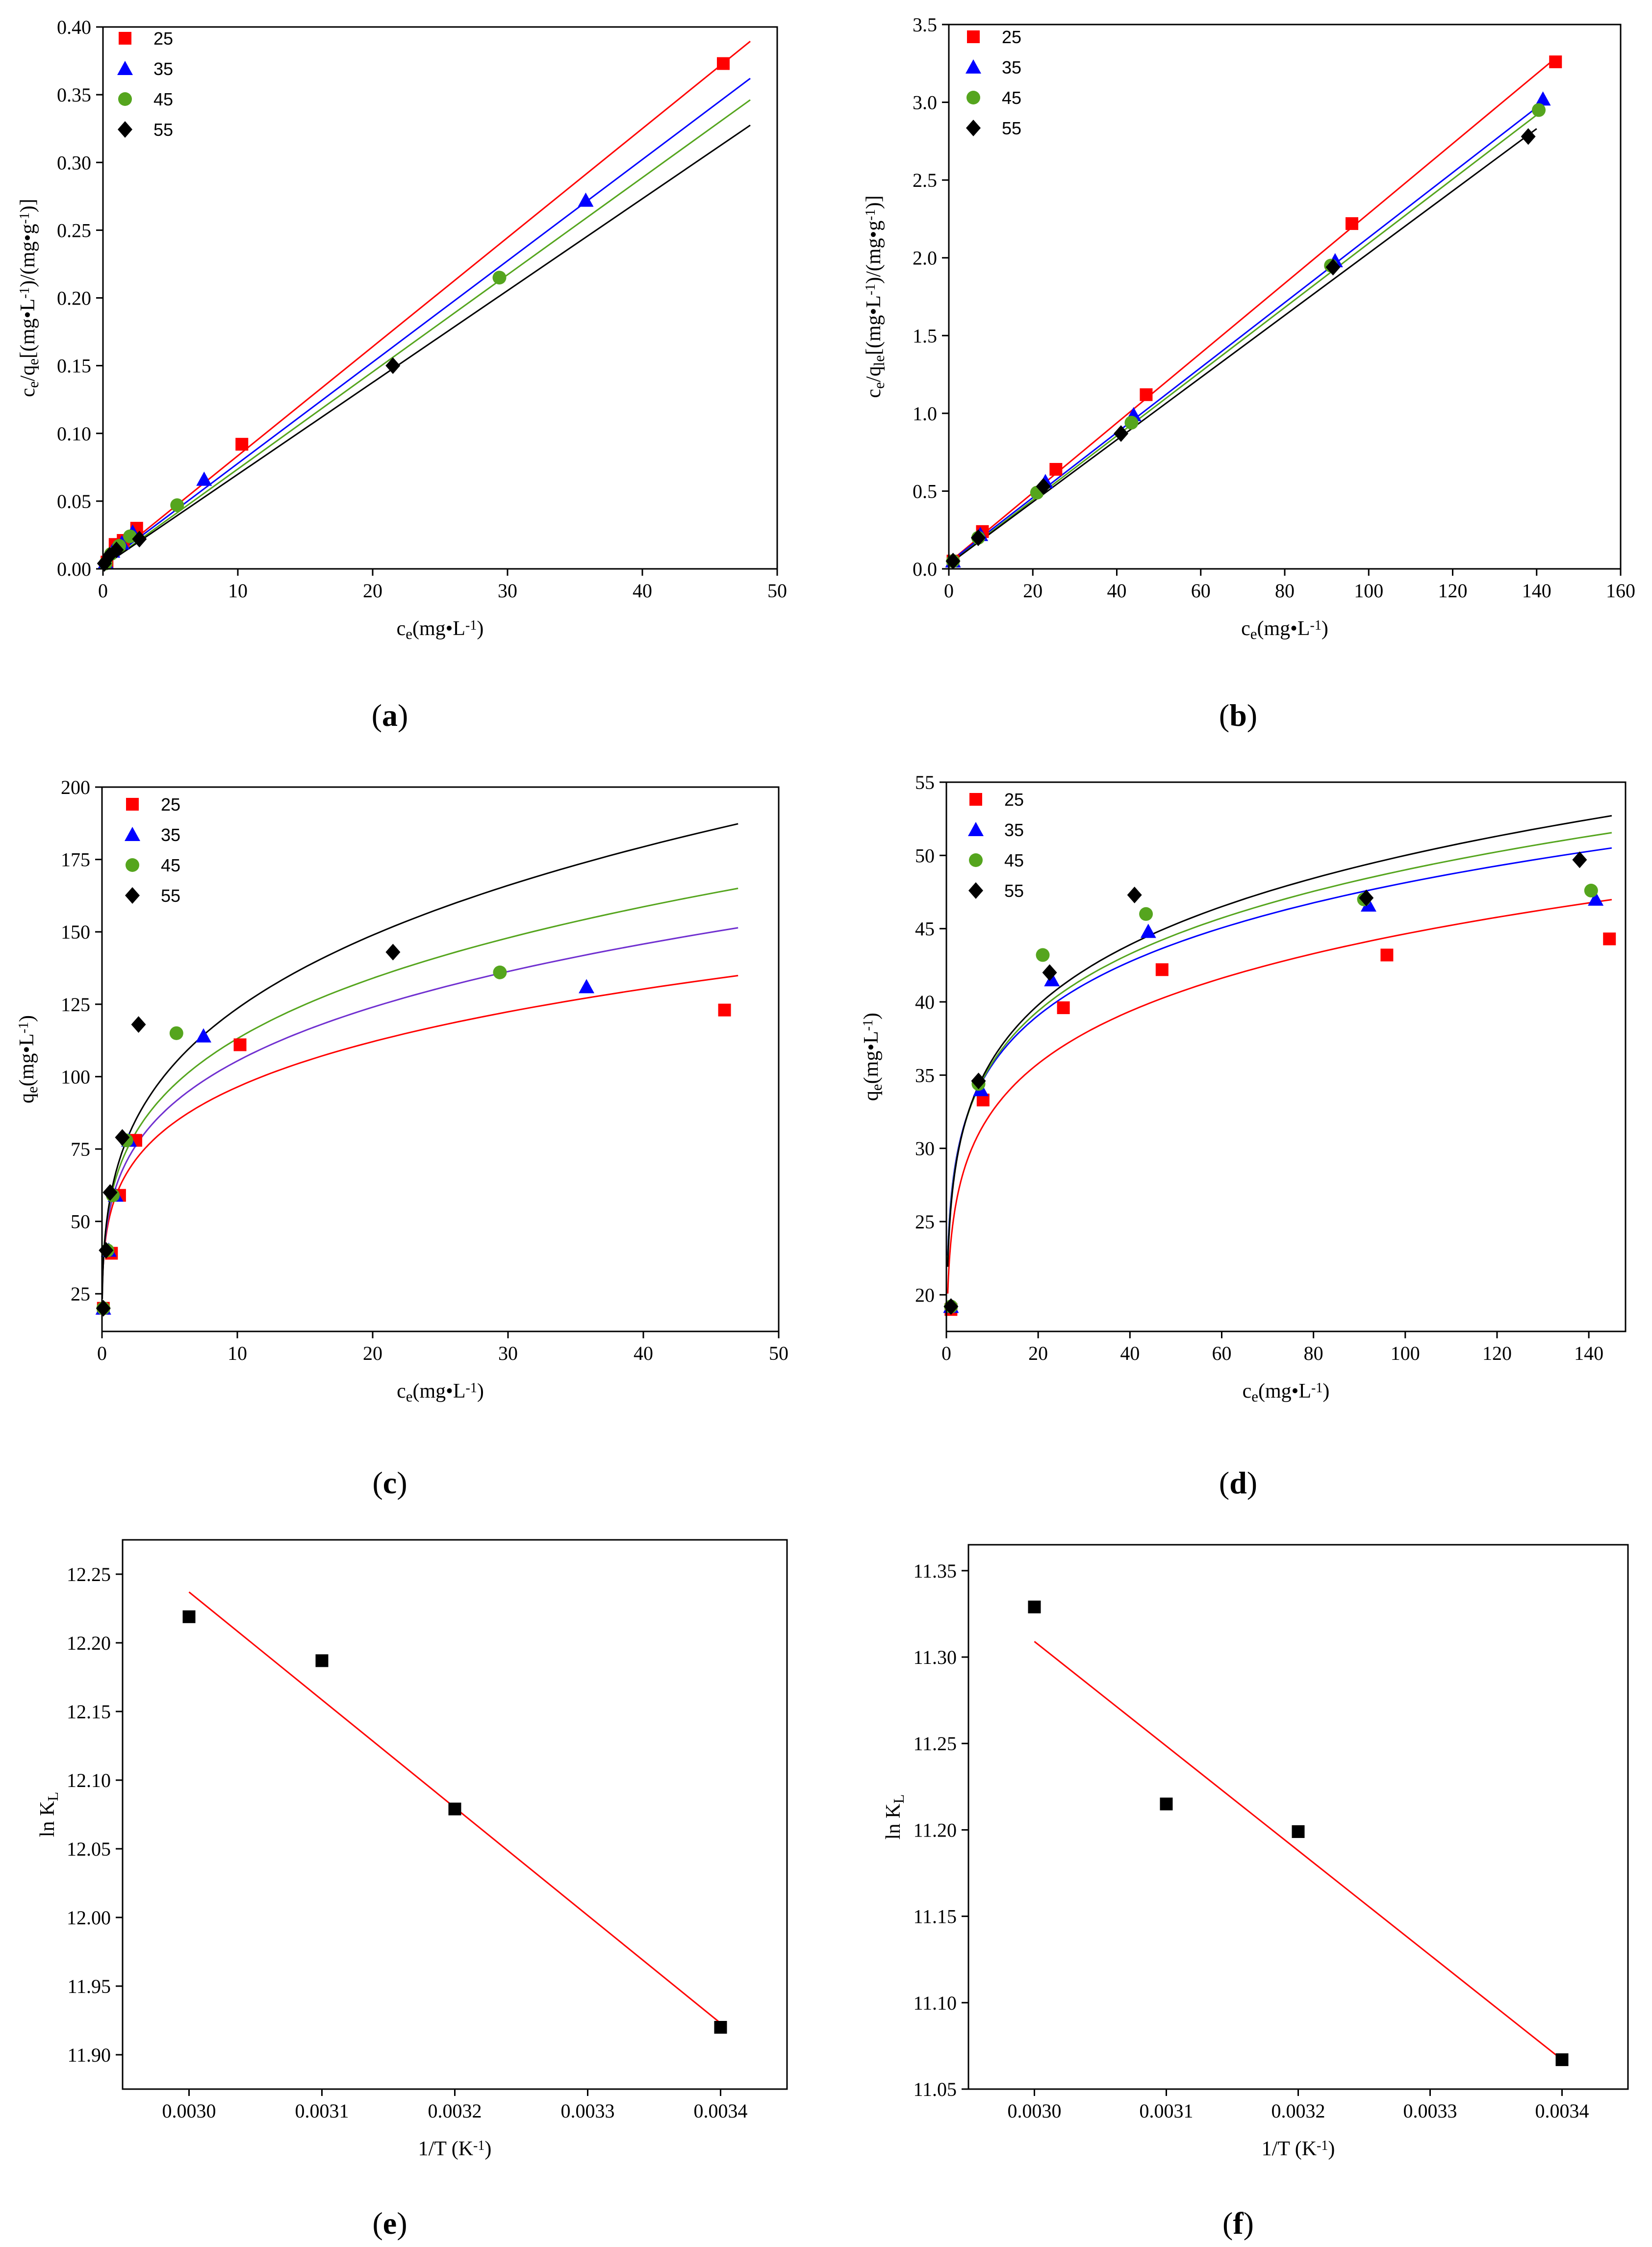  Describe the element at coordinates (1117, 591) in the screenshot. I see `x-tick-label: 40` at that location.